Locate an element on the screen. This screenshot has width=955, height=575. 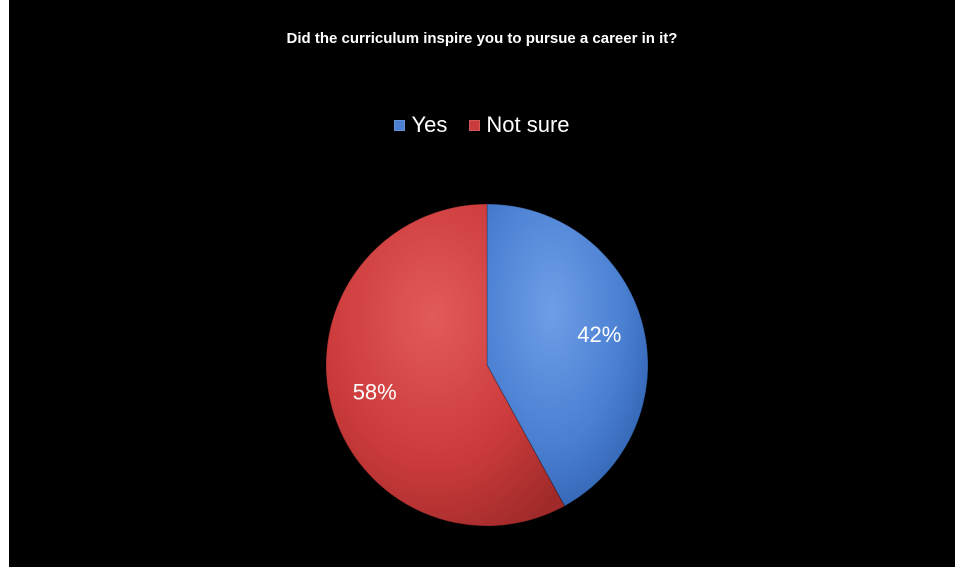
legend-swatch-yes is located at coordinates (400, 125).